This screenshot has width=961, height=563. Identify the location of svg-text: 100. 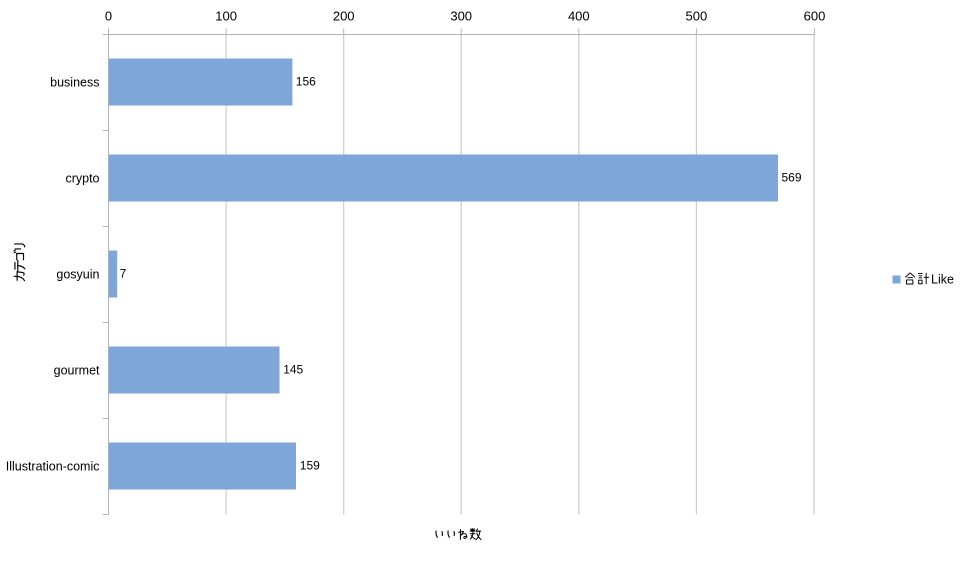
(226, 16).